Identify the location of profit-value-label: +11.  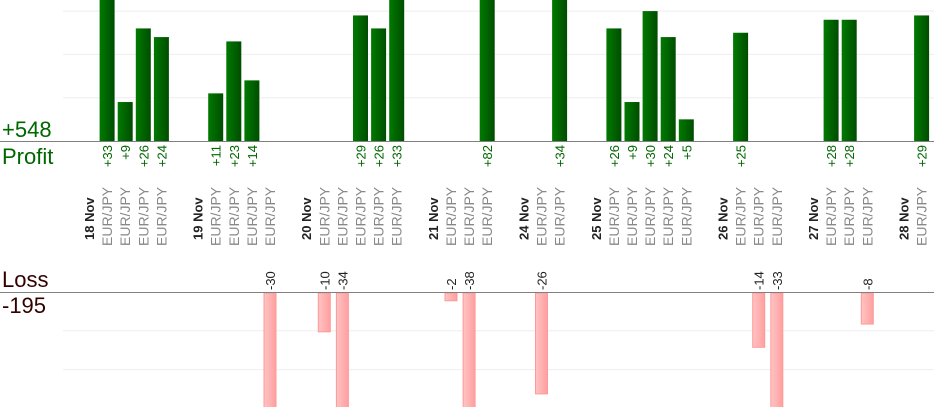
(216, 155).